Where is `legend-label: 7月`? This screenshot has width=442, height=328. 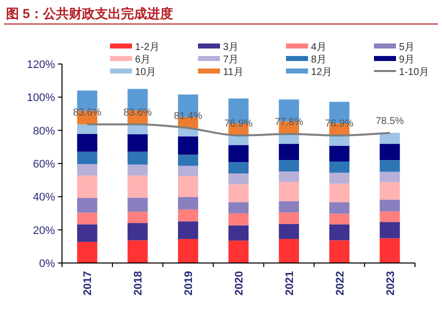 legend-label: 7月 is located at coordinates (231, 60).